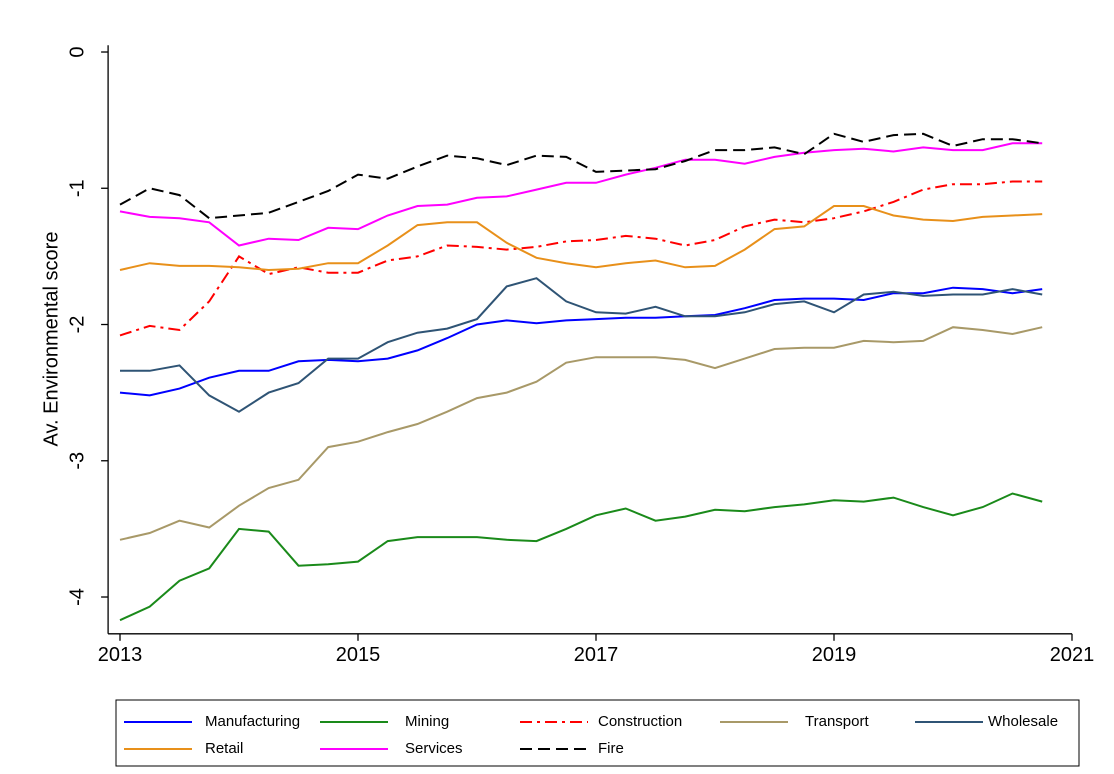  I want to click on y-axis-label: Av. Environmental score, so click(51, 339).